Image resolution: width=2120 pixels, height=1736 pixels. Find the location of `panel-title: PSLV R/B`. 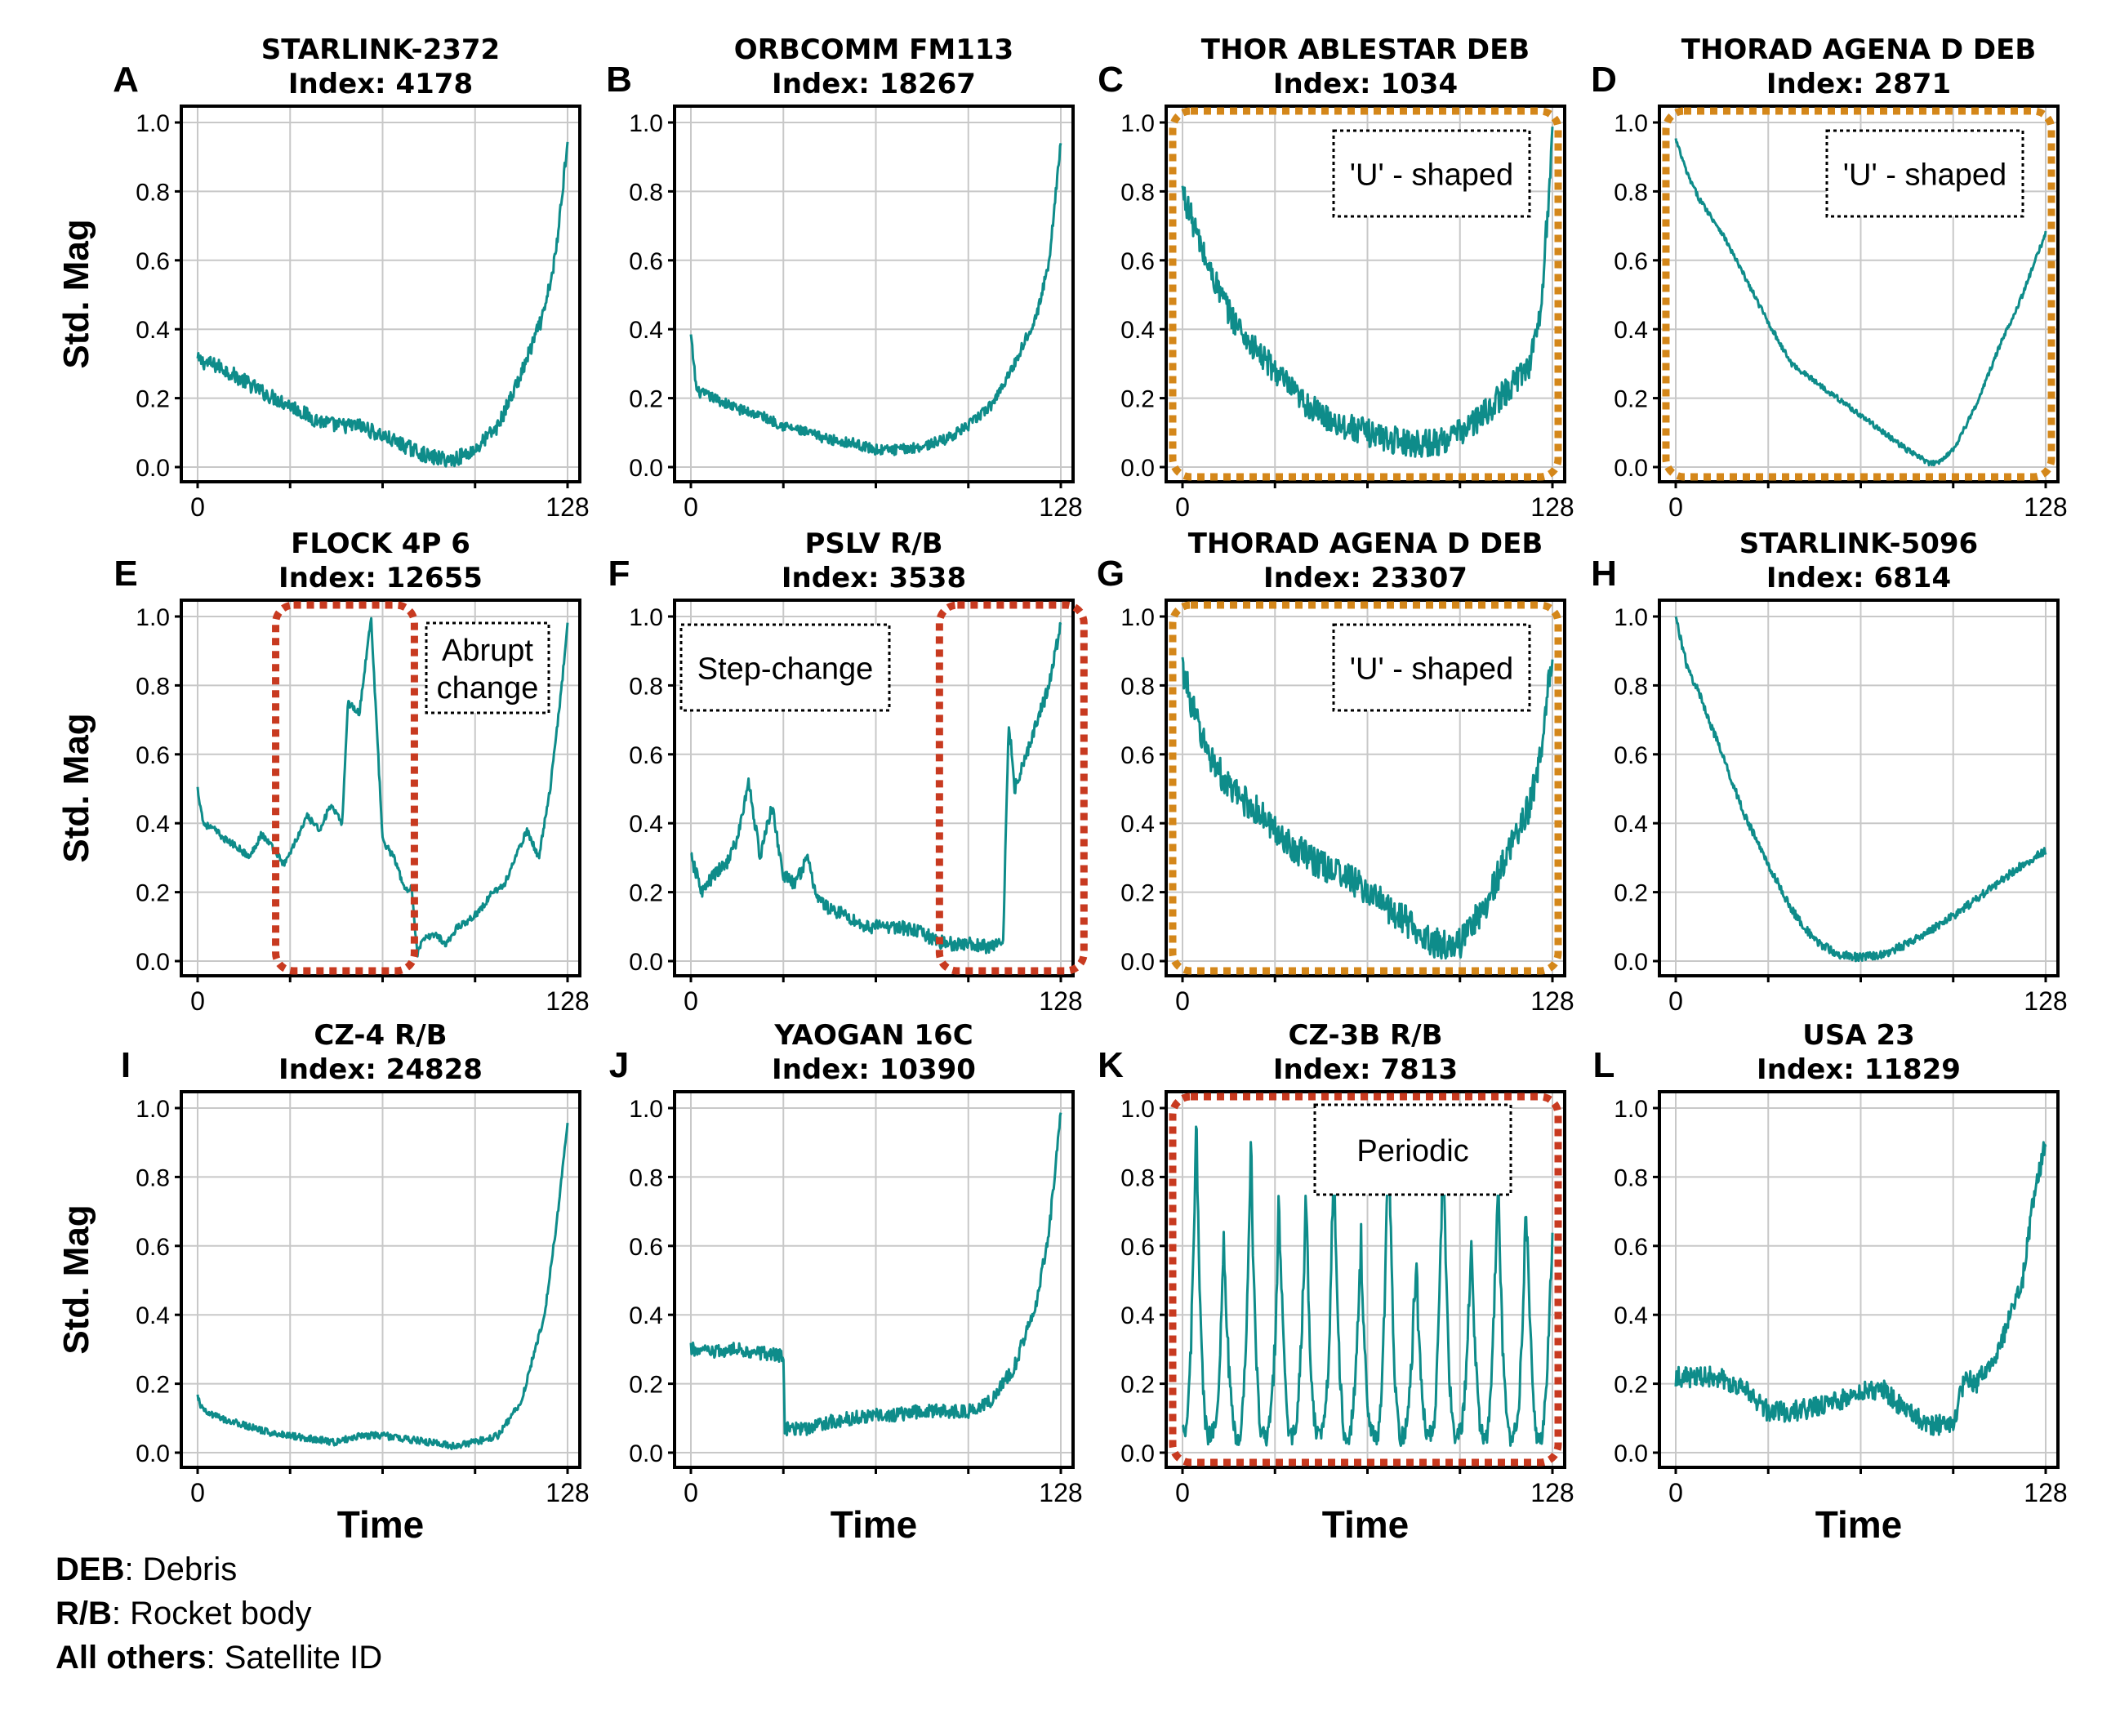

panel-title: PSLV R/B is located at coordinates (873, 544).